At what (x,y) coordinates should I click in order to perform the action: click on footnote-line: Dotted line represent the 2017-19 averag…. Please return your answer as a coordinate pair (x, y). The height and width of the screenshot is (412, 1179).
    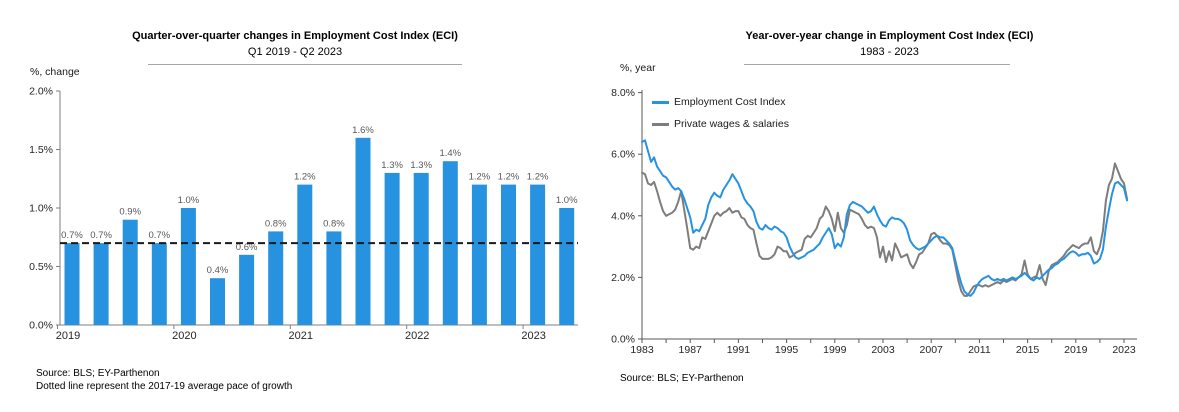
    Looking at the image, I should click on (164, 386).